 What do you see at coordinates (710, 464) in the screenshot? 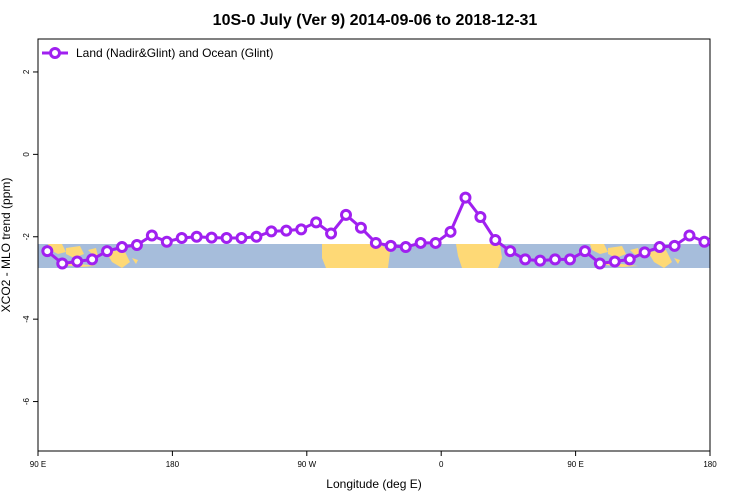
I see `x-tick-label-5: 180` at bounding box center [710, 464].